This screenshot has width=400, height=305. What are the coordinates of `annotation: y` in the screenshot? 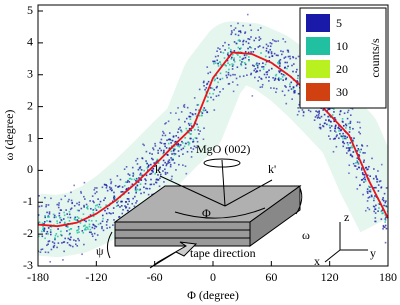 It's located at (373, 253).